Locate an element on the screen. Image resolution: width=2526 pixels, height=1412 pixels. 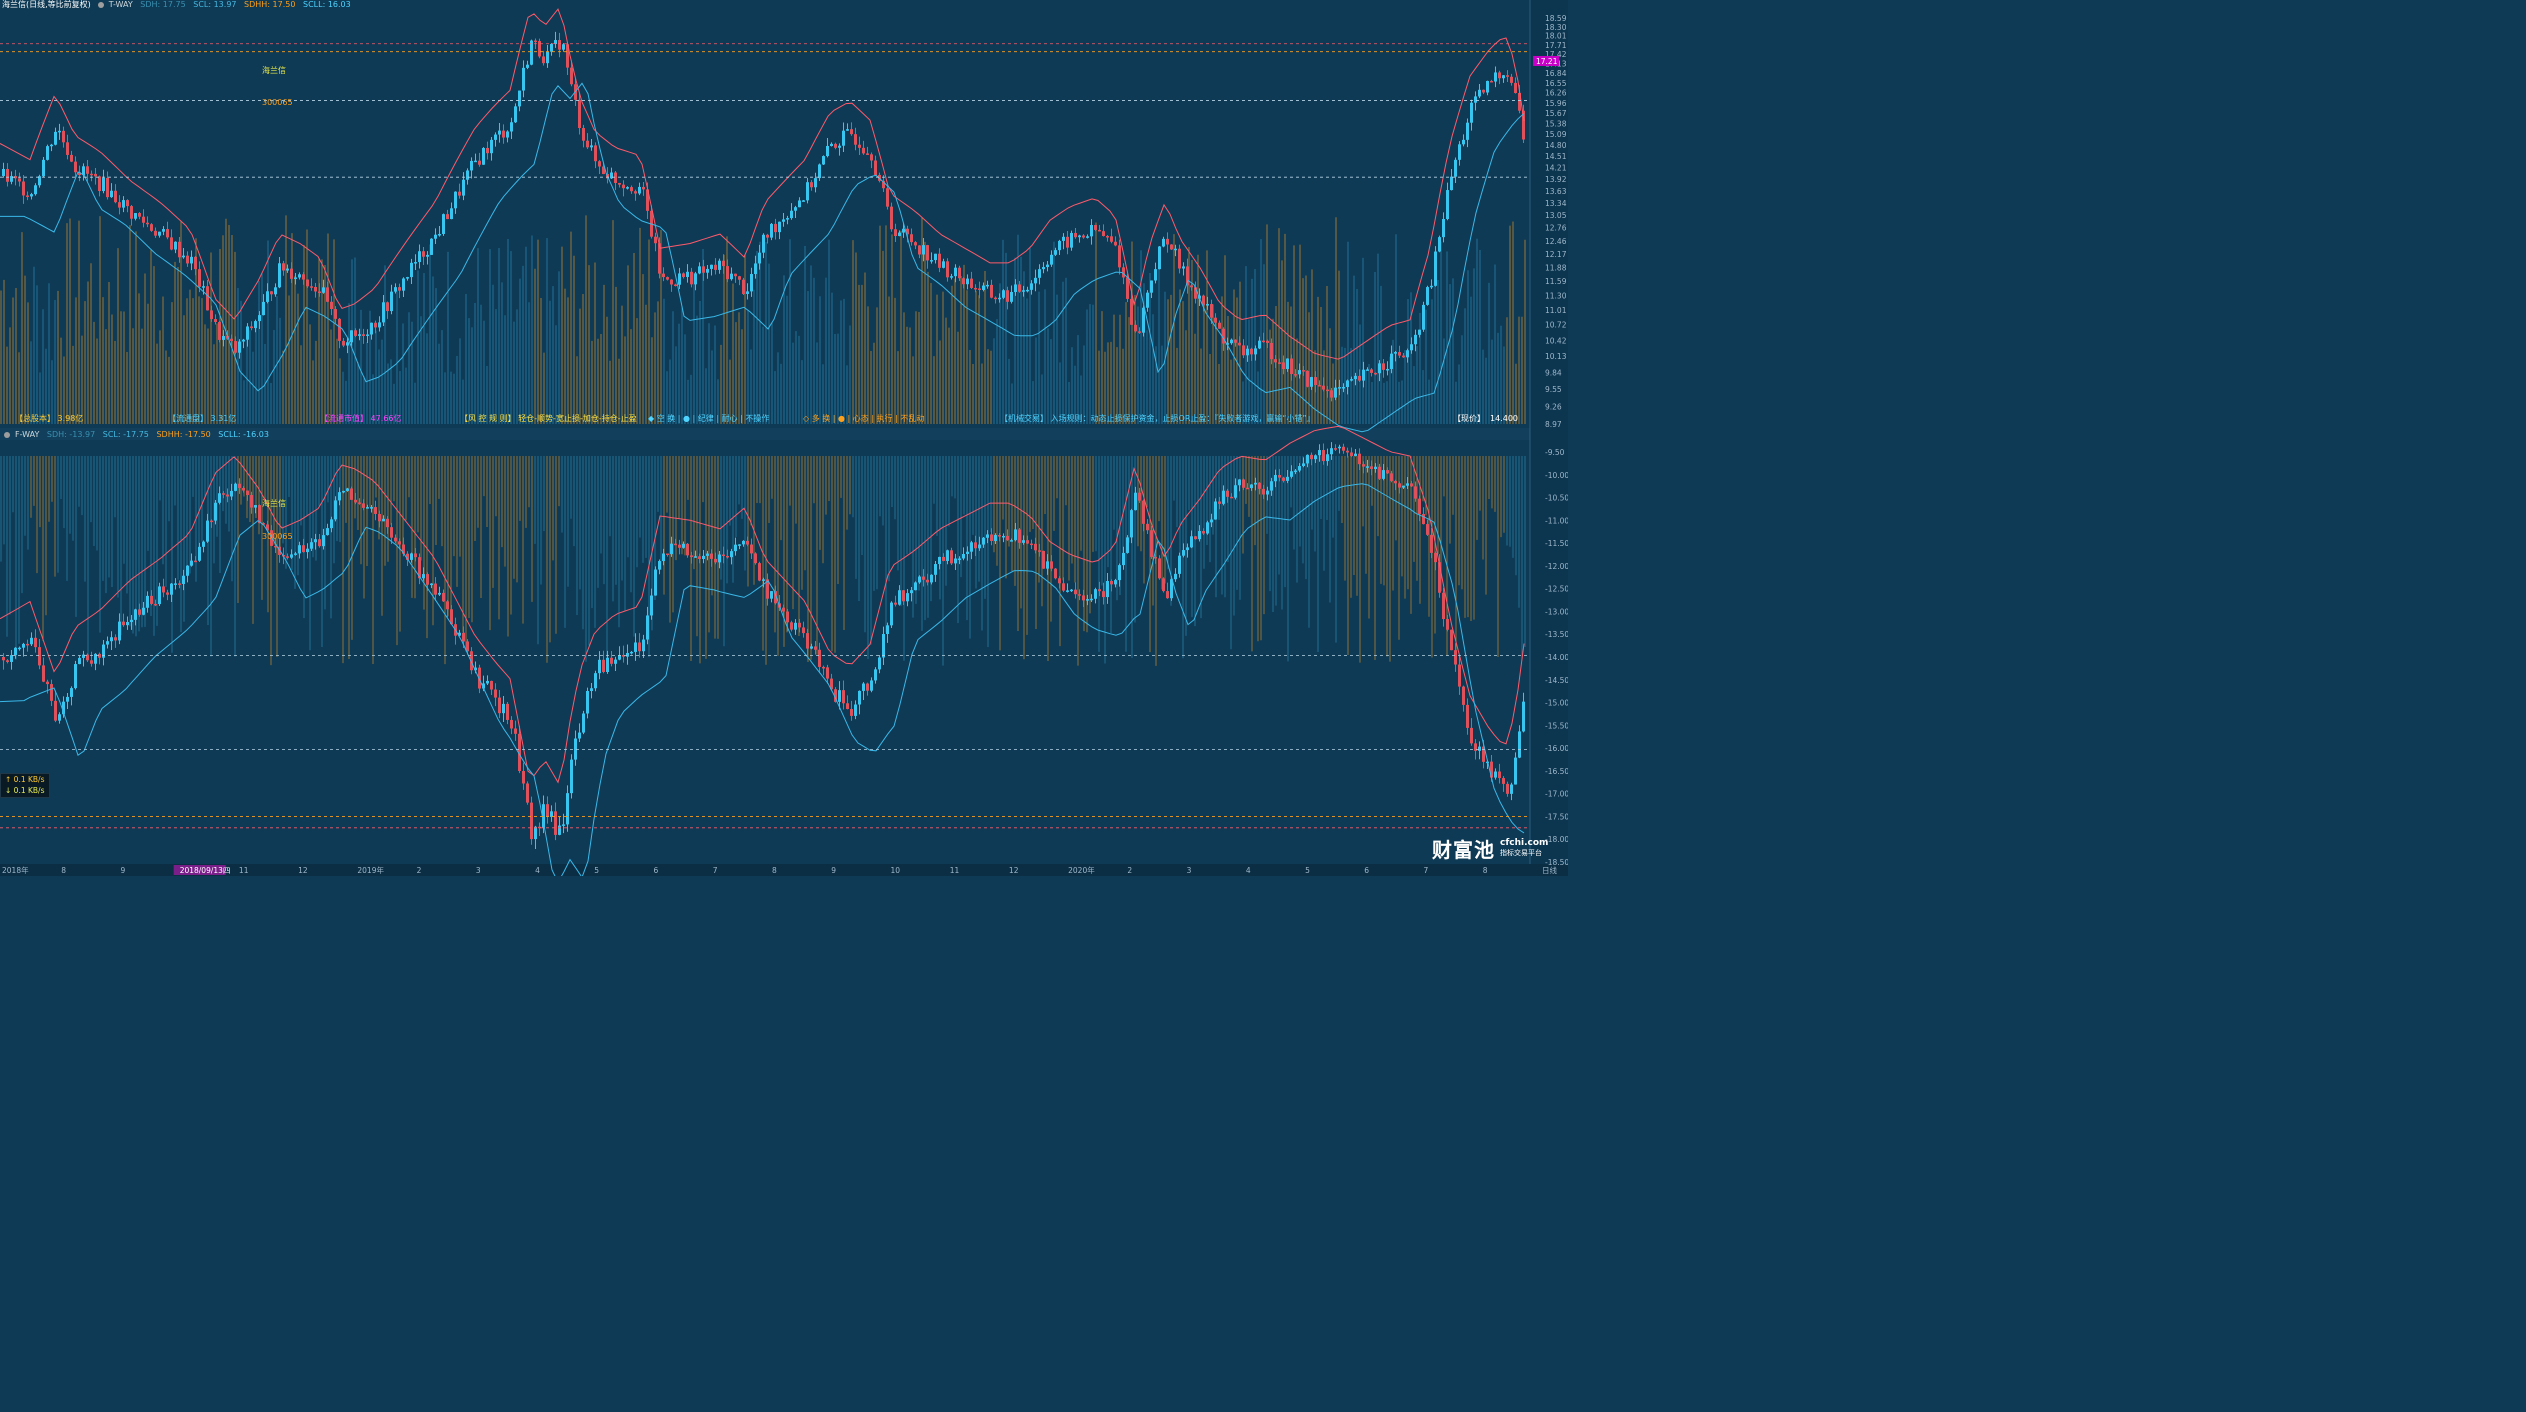
price-tick-label: 14.80 is located at coordinates (1556, 145).